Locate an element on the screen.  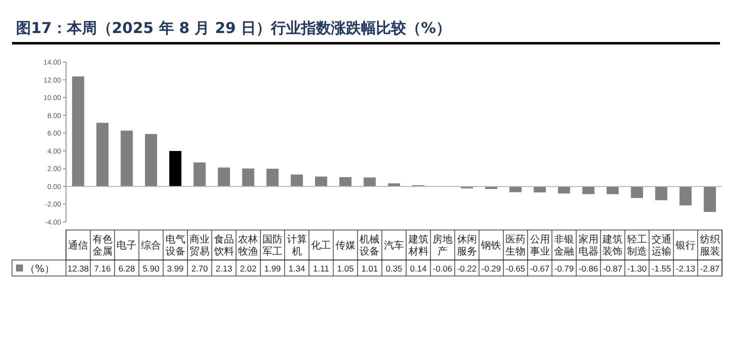
x-tick-label: 农林牧渔 is located at coordinates (248, 246).